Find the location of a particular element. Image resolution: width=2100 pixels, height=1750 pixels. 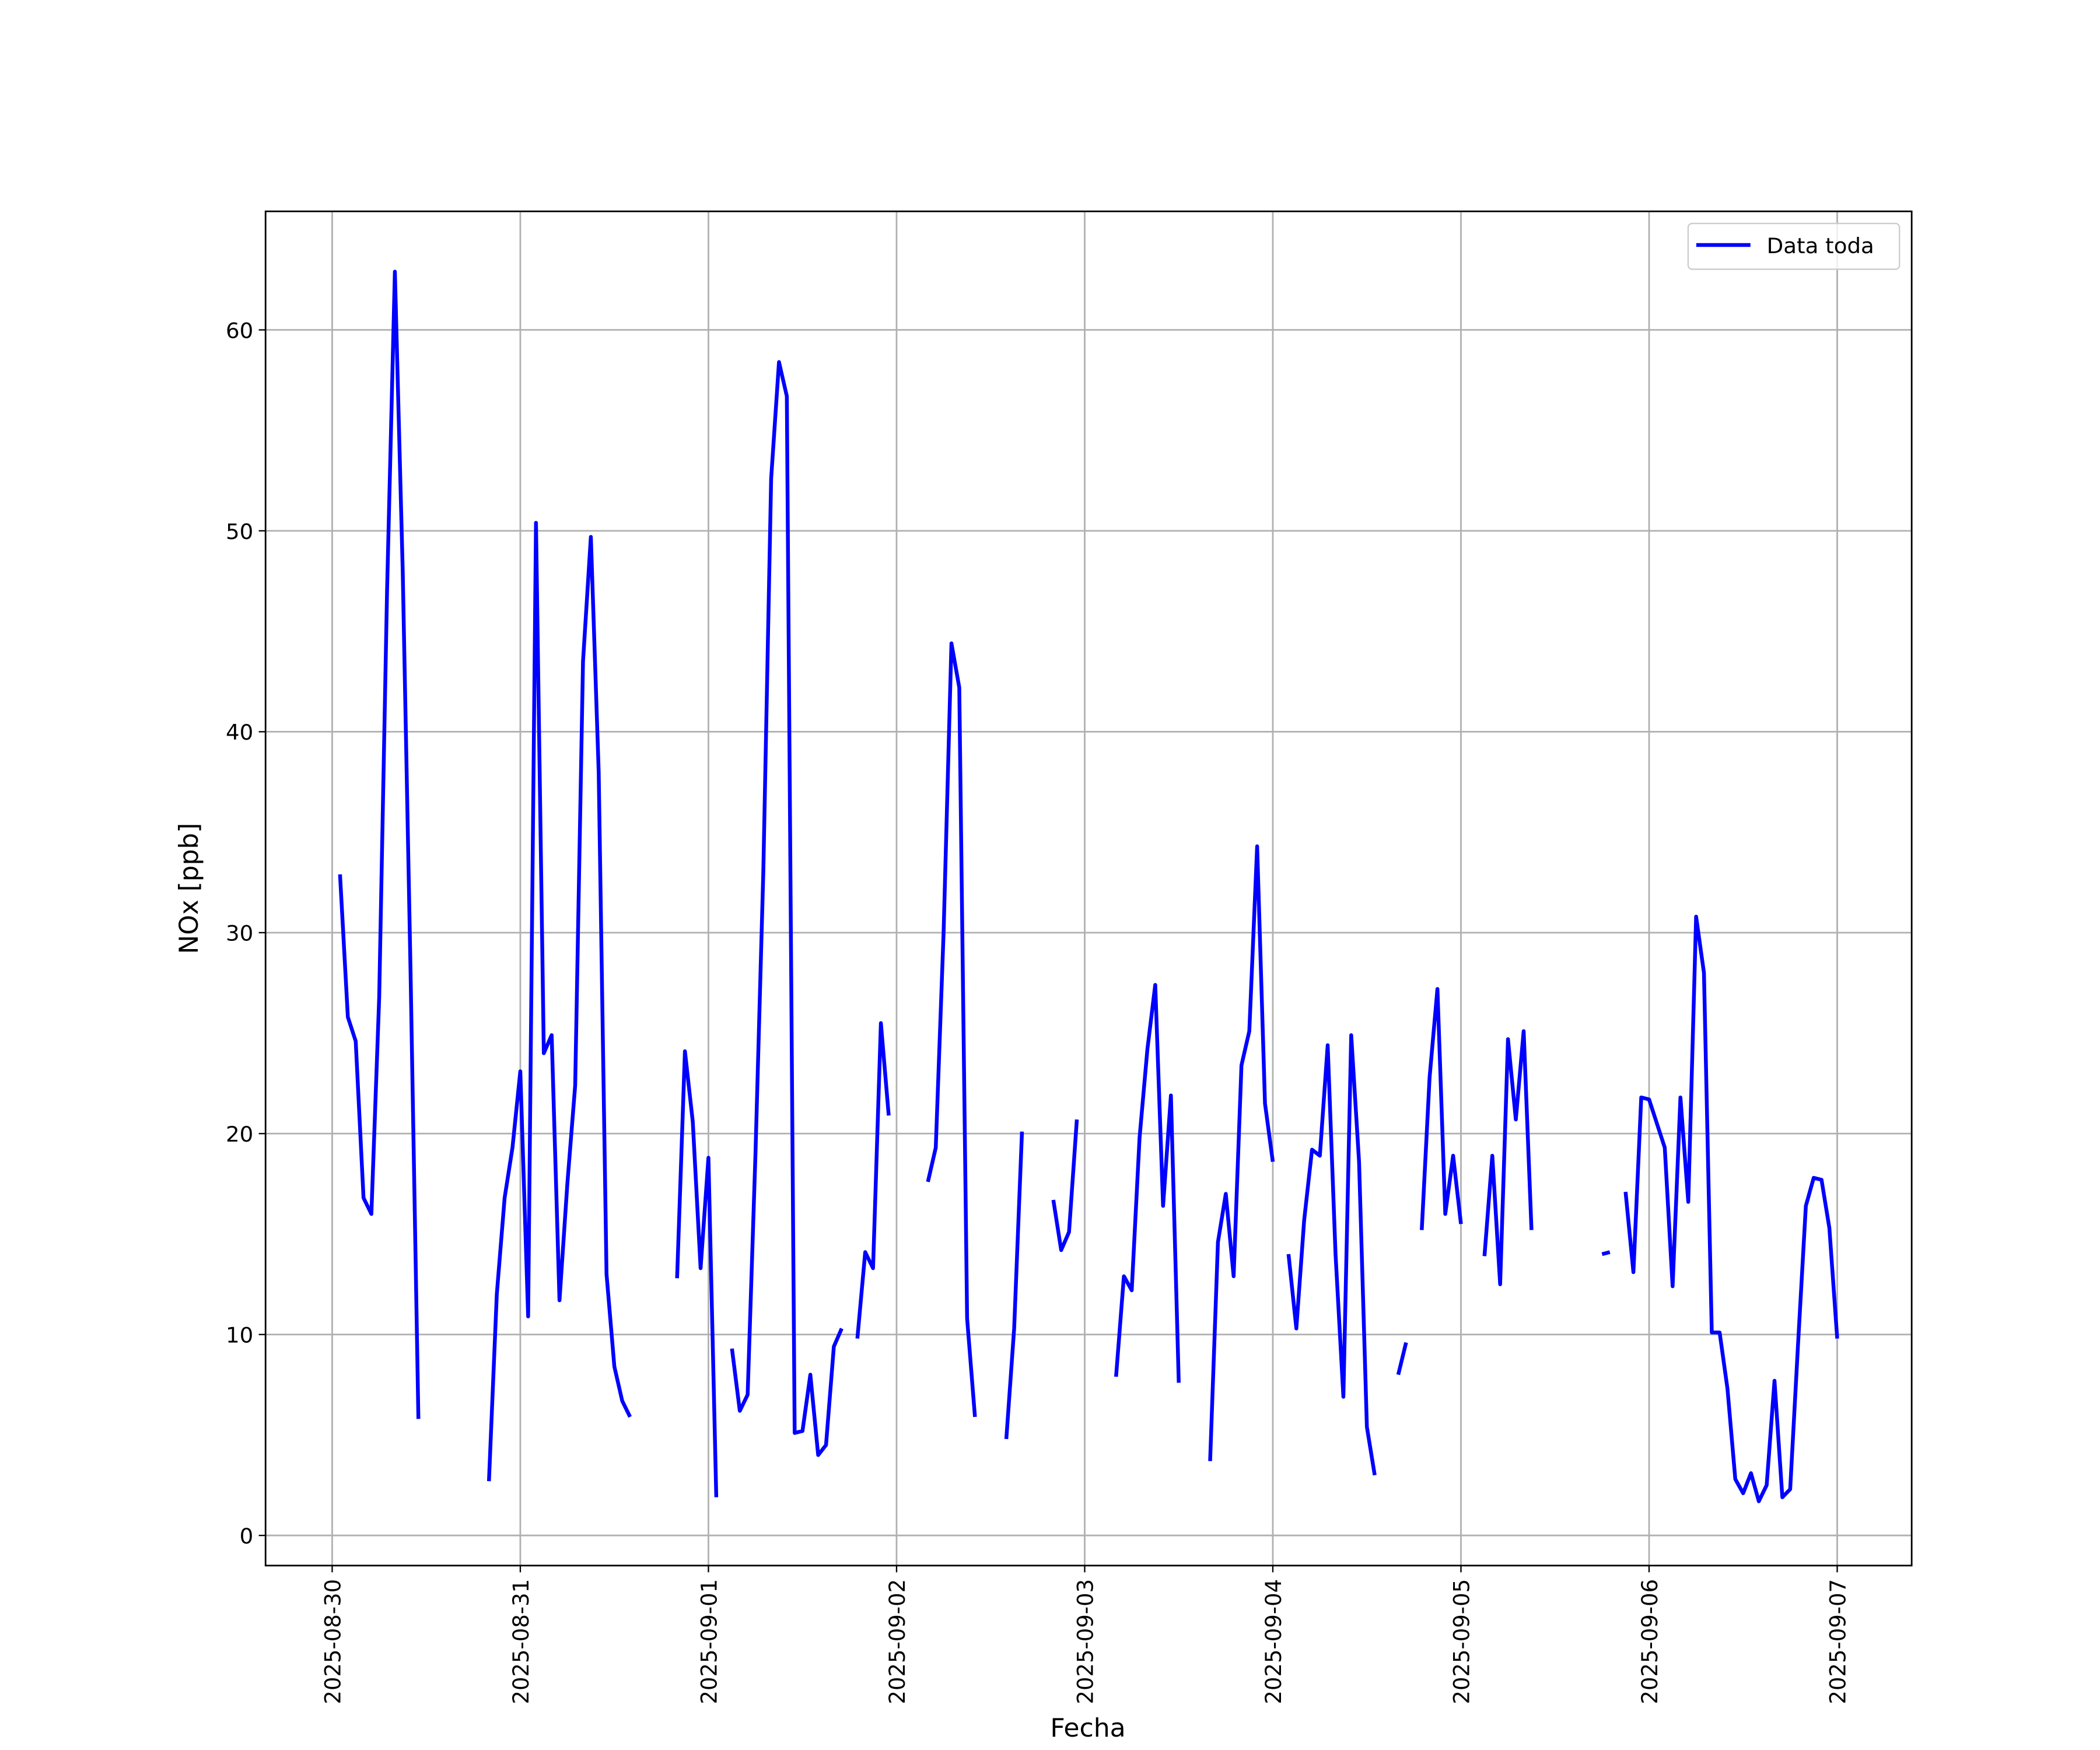

y-tick-label: 10 is located at coordinates (239, 1335).